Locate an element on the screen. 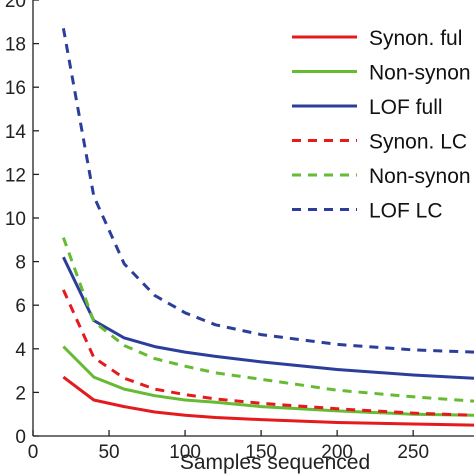  x-tick-label: 150 is located at coordinates (261, 452).